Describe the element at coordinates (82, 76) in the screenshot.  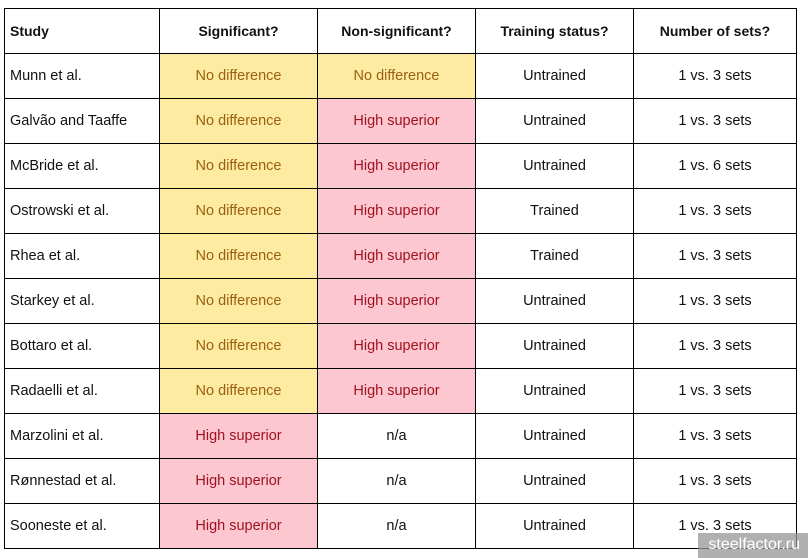
I see `study-cell: Munn et al.` at that location.